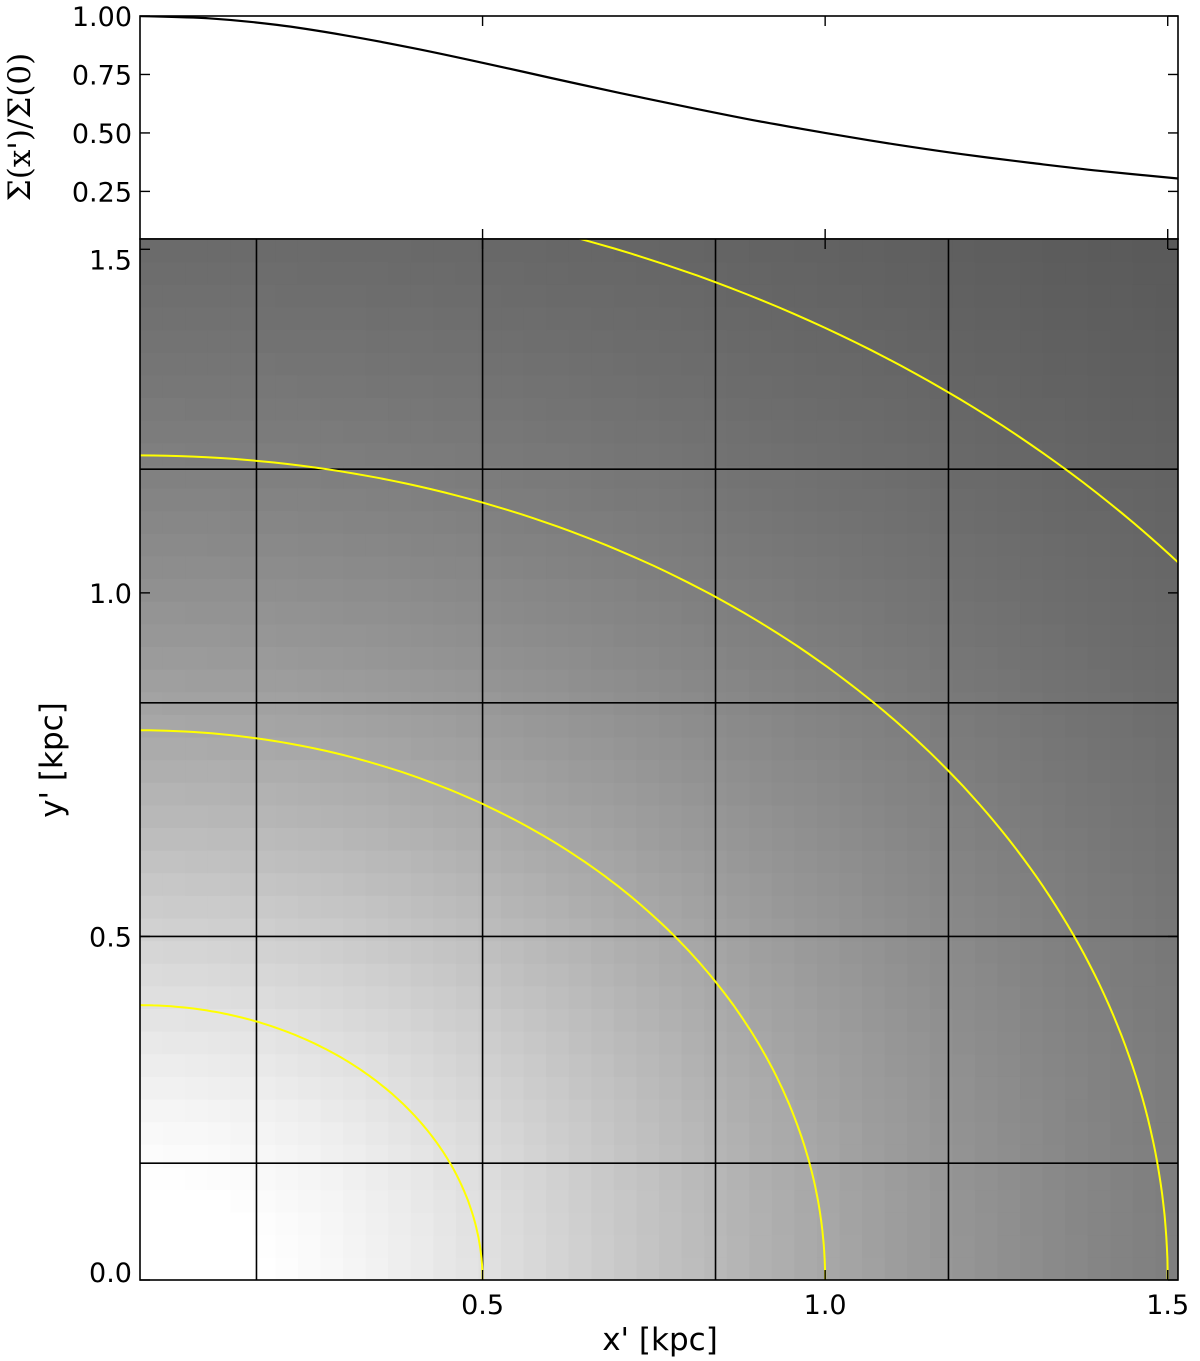 The image size is (1200, 1361). What do you see at coordinates (625, 105) in the screenshot?
I see `profile-y-ticks: 1.000.750.500.25` at bounding box center [625, 105].